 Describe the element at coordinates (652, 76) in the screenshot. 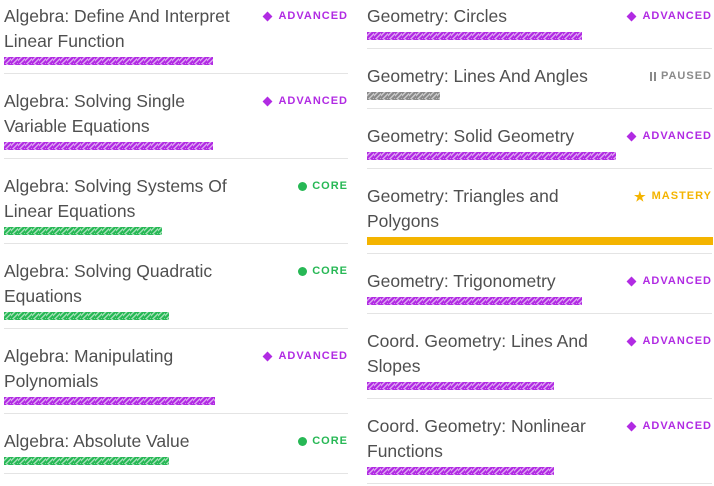

I see `pause-icon` at that location.